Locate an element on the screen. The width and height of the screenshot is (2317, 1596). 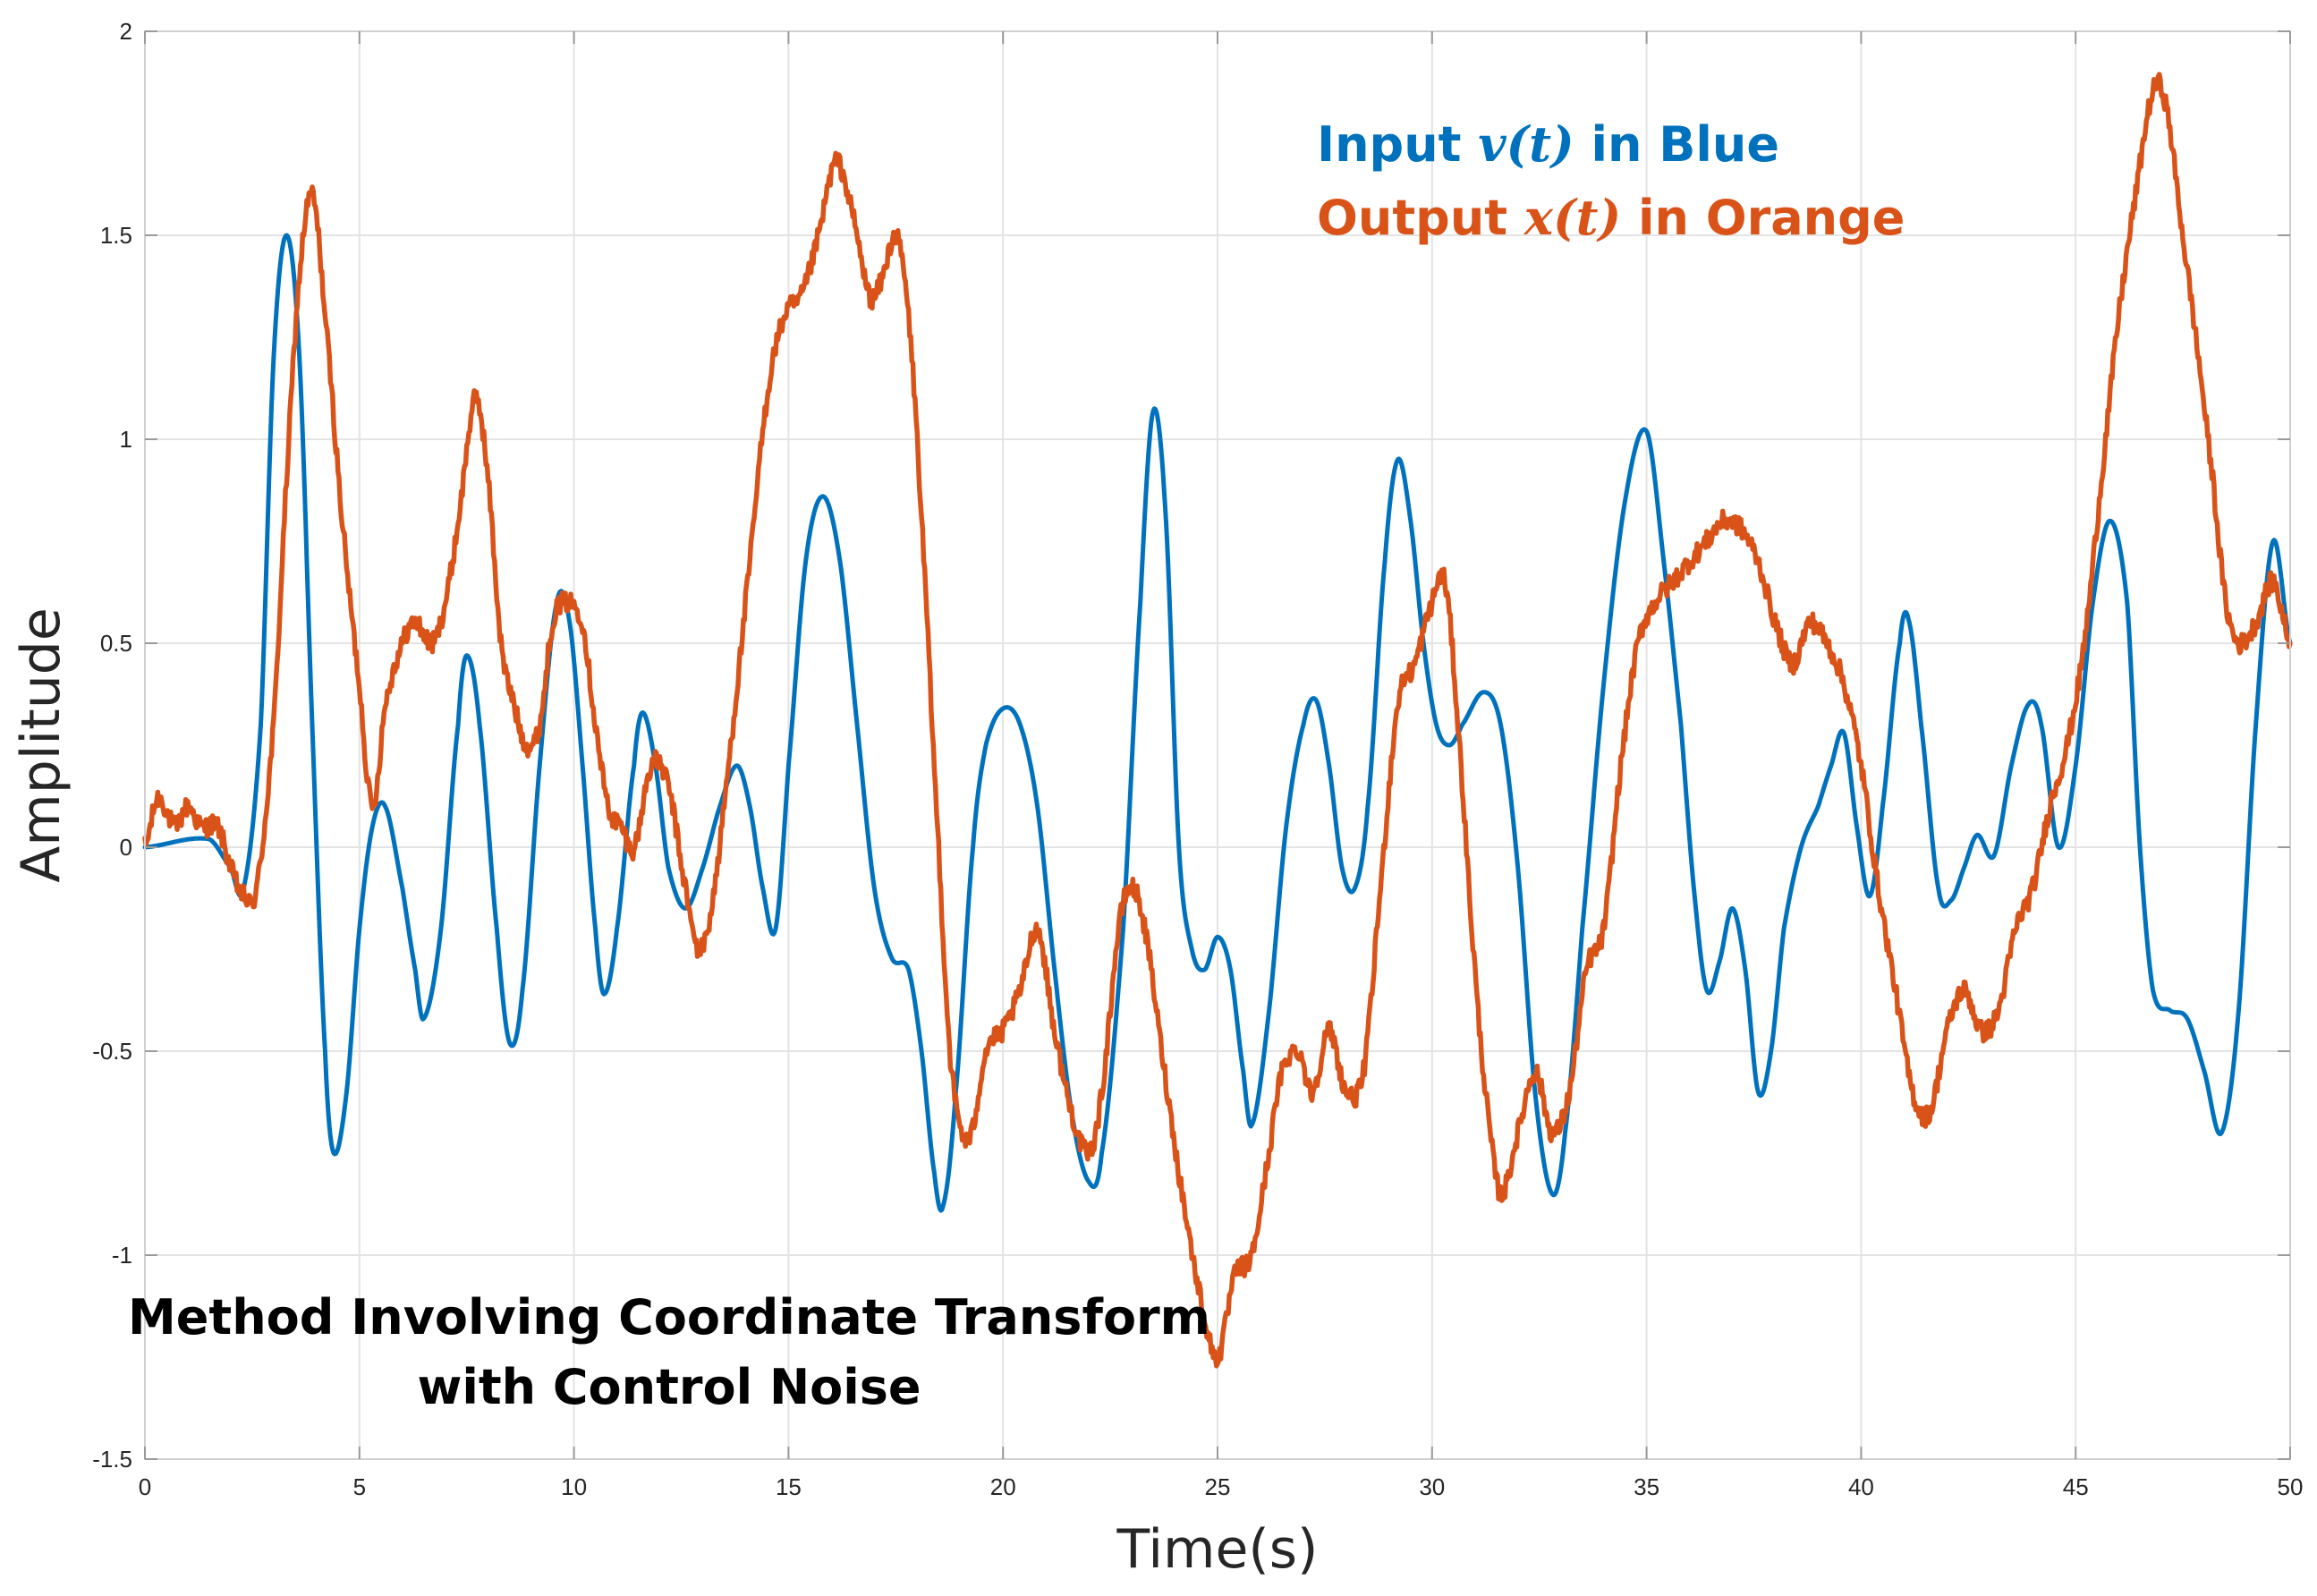
y-axis-title: Amplitude is located at coordinates (41, 745).